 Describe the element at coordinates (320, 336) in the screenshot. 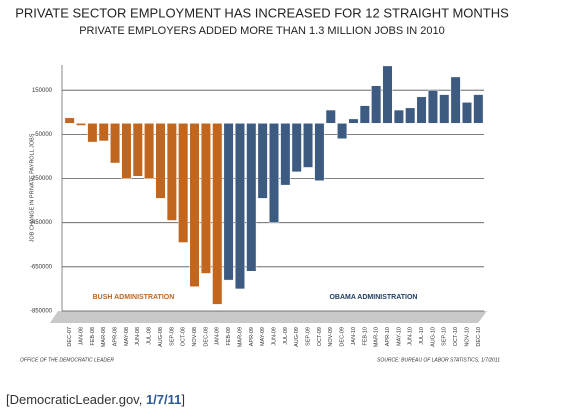

I see `x-tick-label: OCT-09` at that location.